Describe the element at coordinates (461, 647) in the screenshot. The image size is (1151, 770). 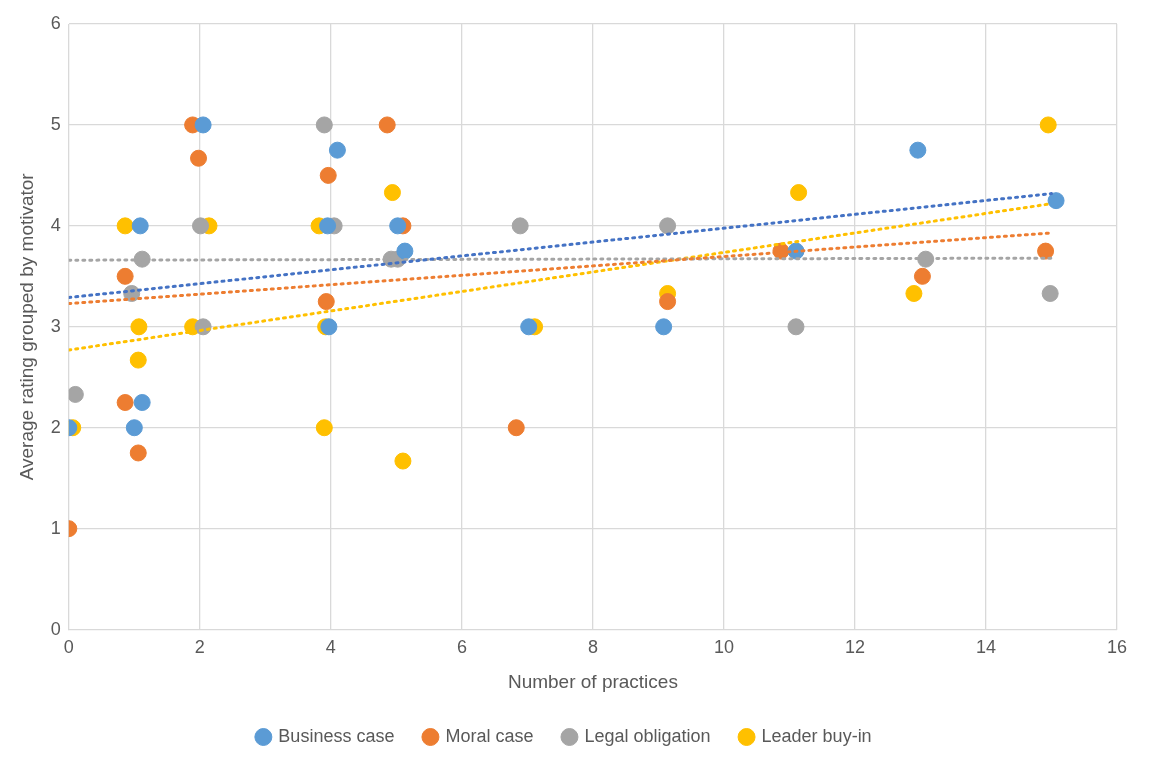
I see `x-tick-label: 6` at that location.